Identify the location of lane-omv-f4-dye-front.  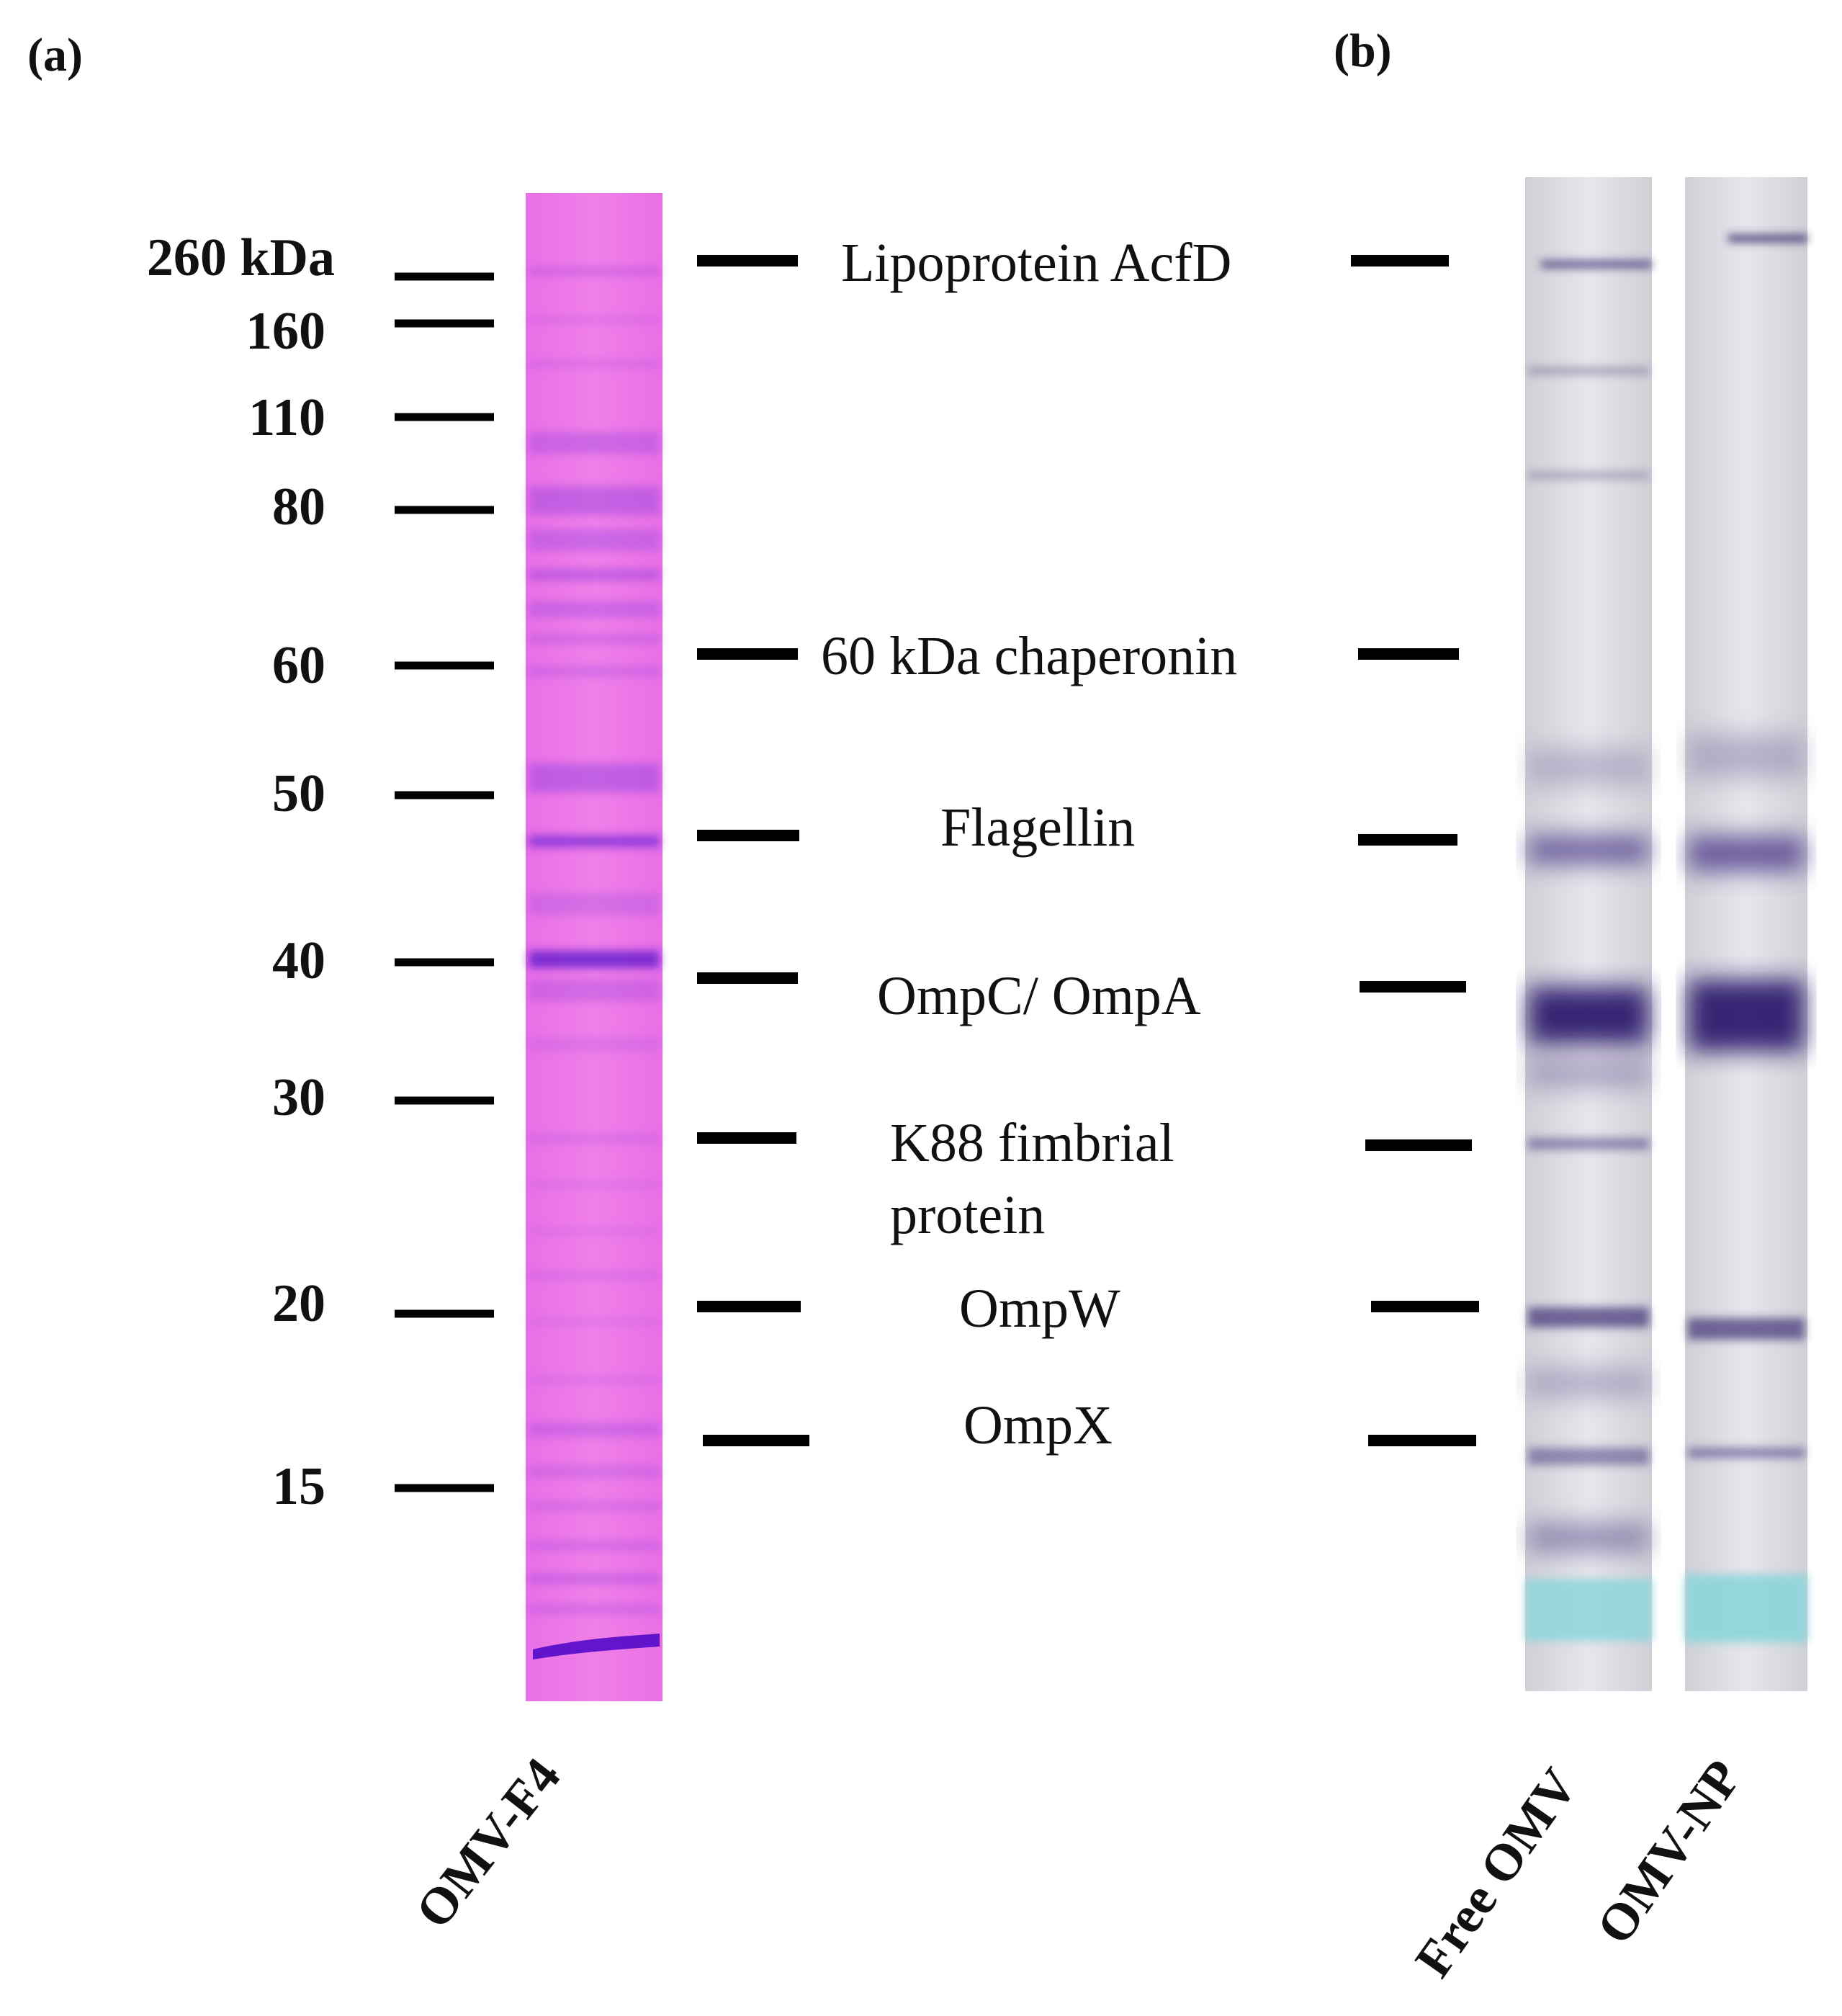
(596, 1646).